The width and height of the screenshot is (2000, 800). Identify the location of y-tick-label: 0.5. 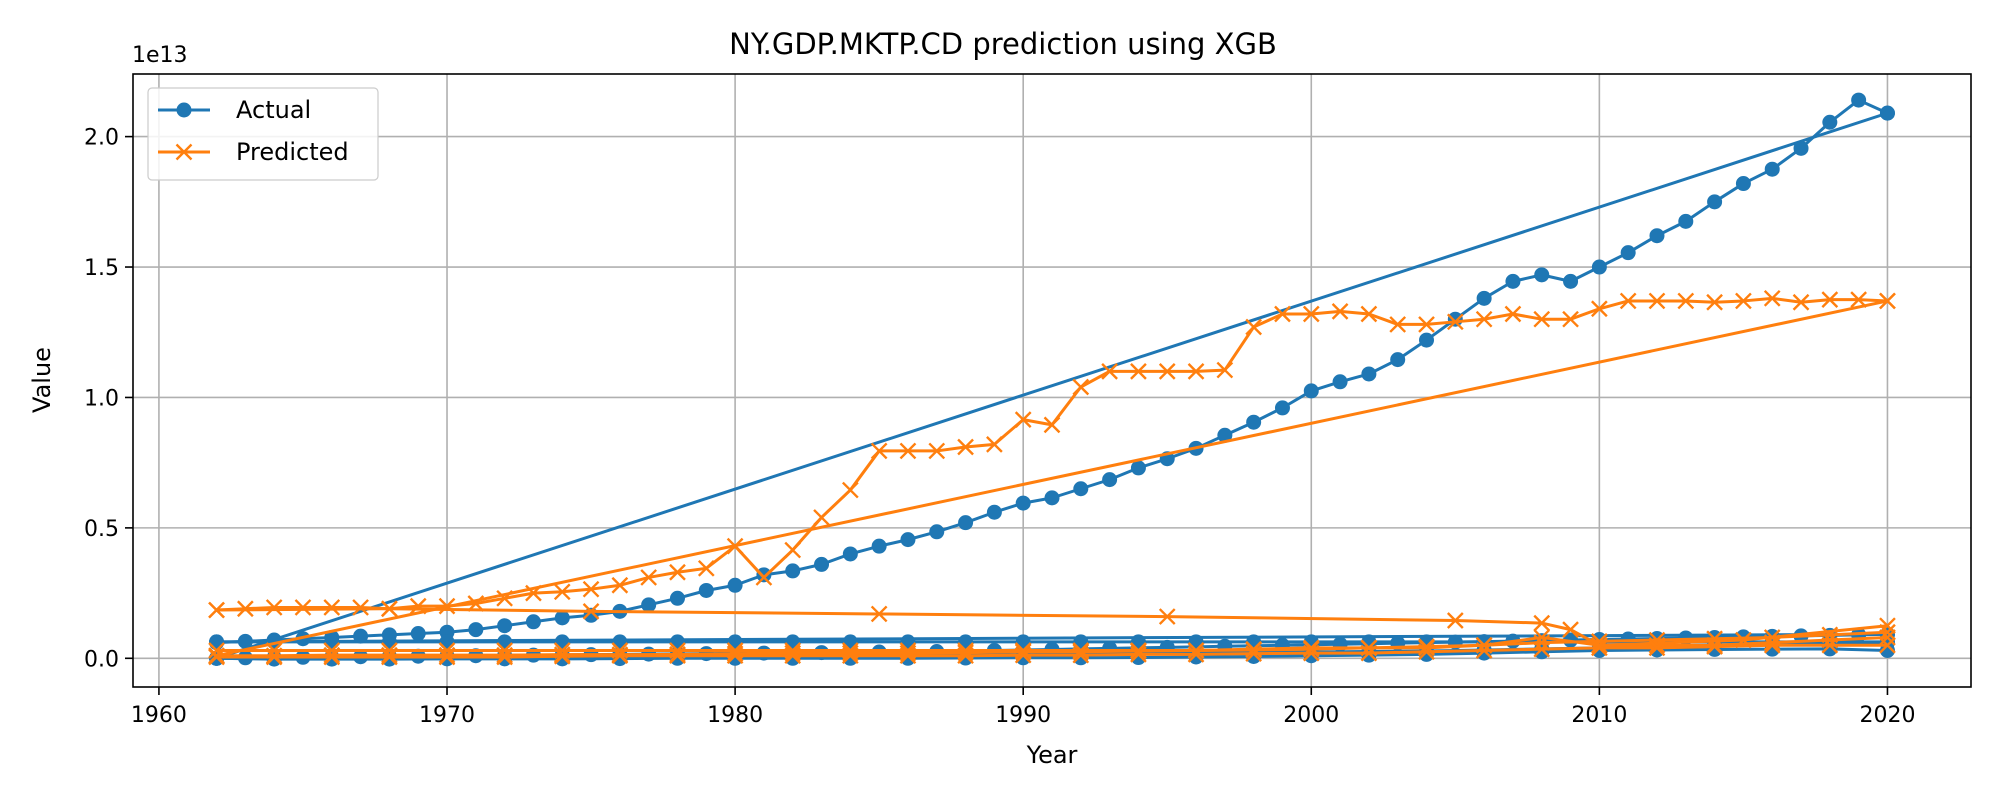
(101, 529).